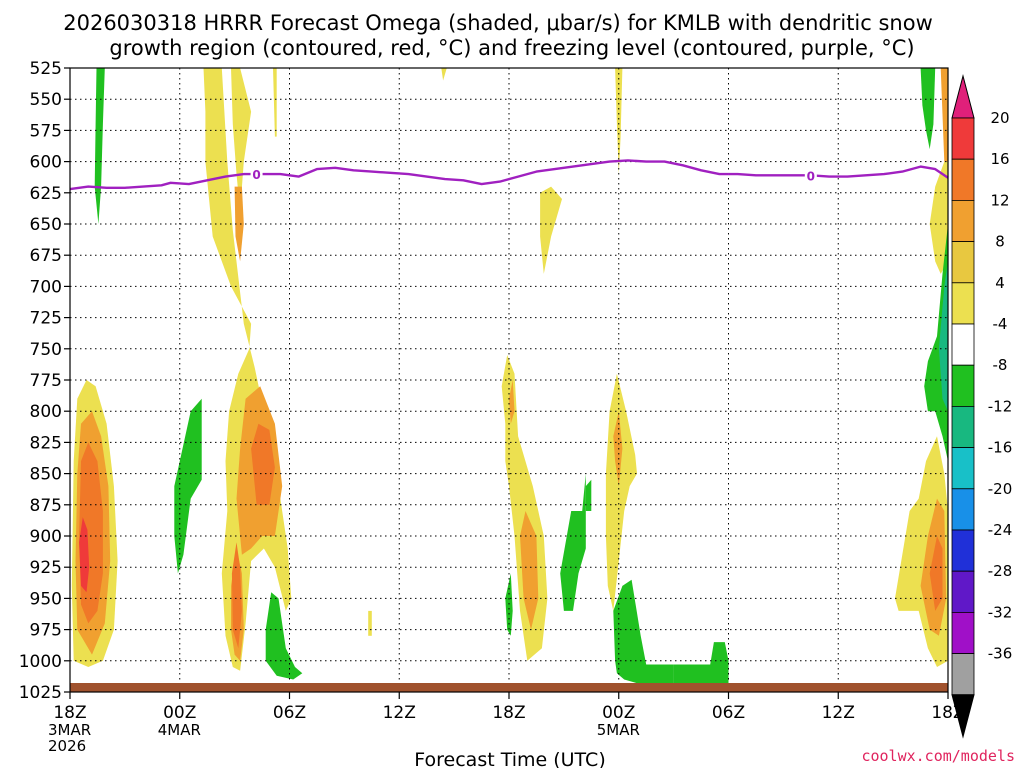  I want to click on y-tick-label: 875, so click(46, 506).